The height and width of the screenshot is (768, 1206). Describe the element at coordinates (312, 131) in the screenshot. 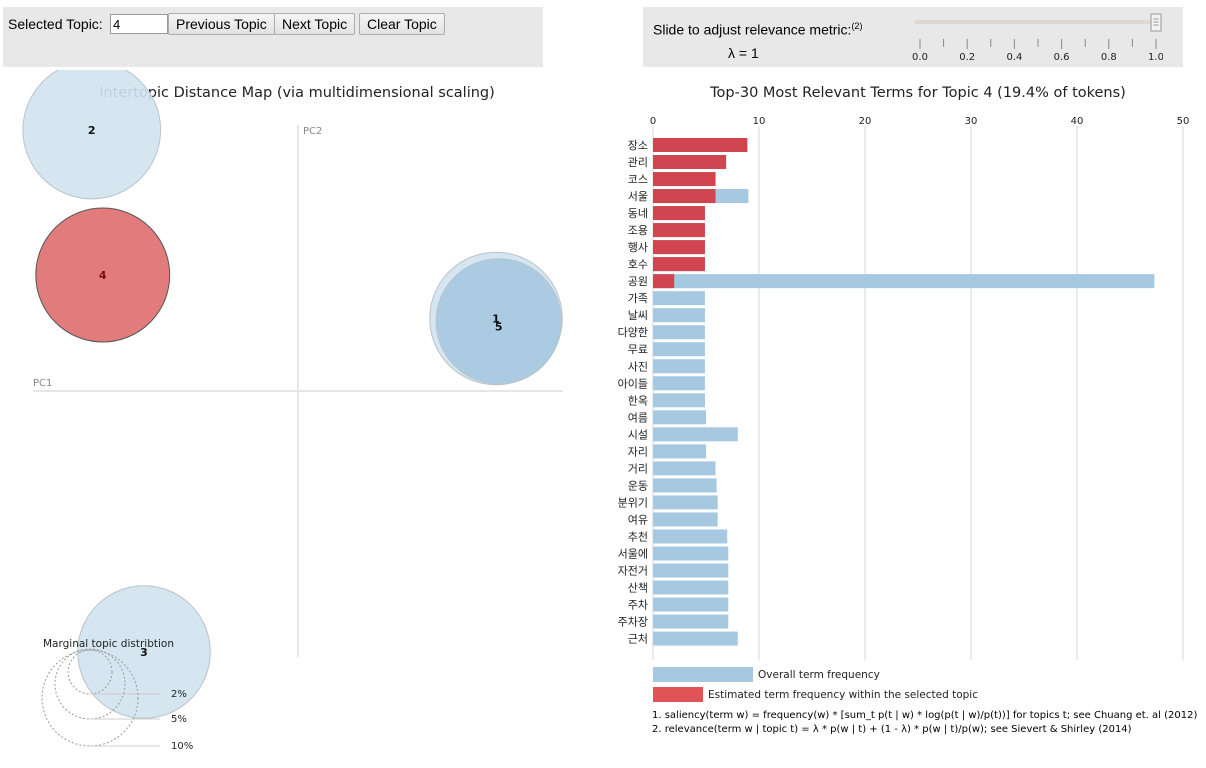

I see `pc2-label: PC2` at that location.